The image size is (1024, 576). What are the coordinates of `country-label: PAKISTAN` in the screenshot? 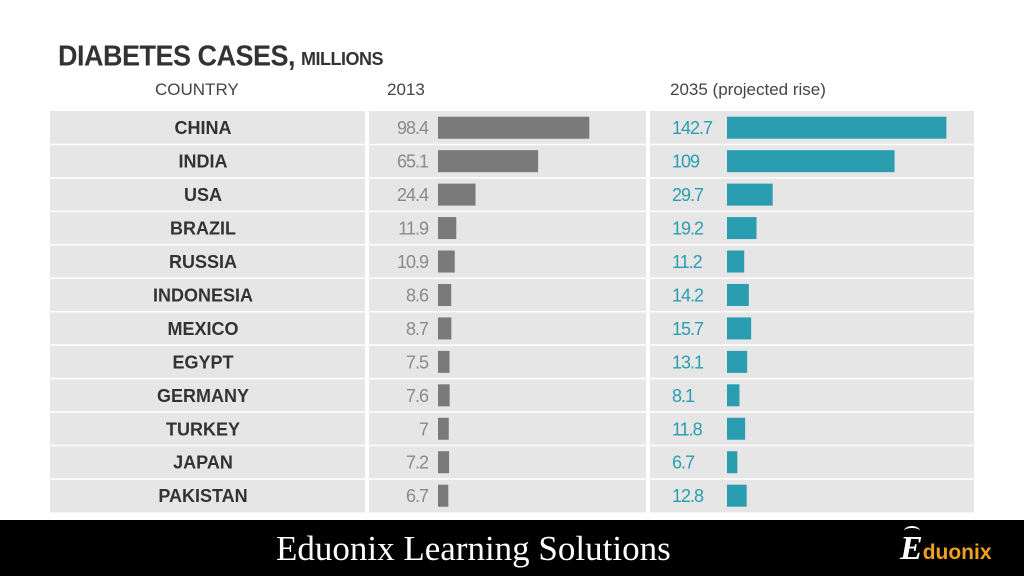 It's located at (202, 496).